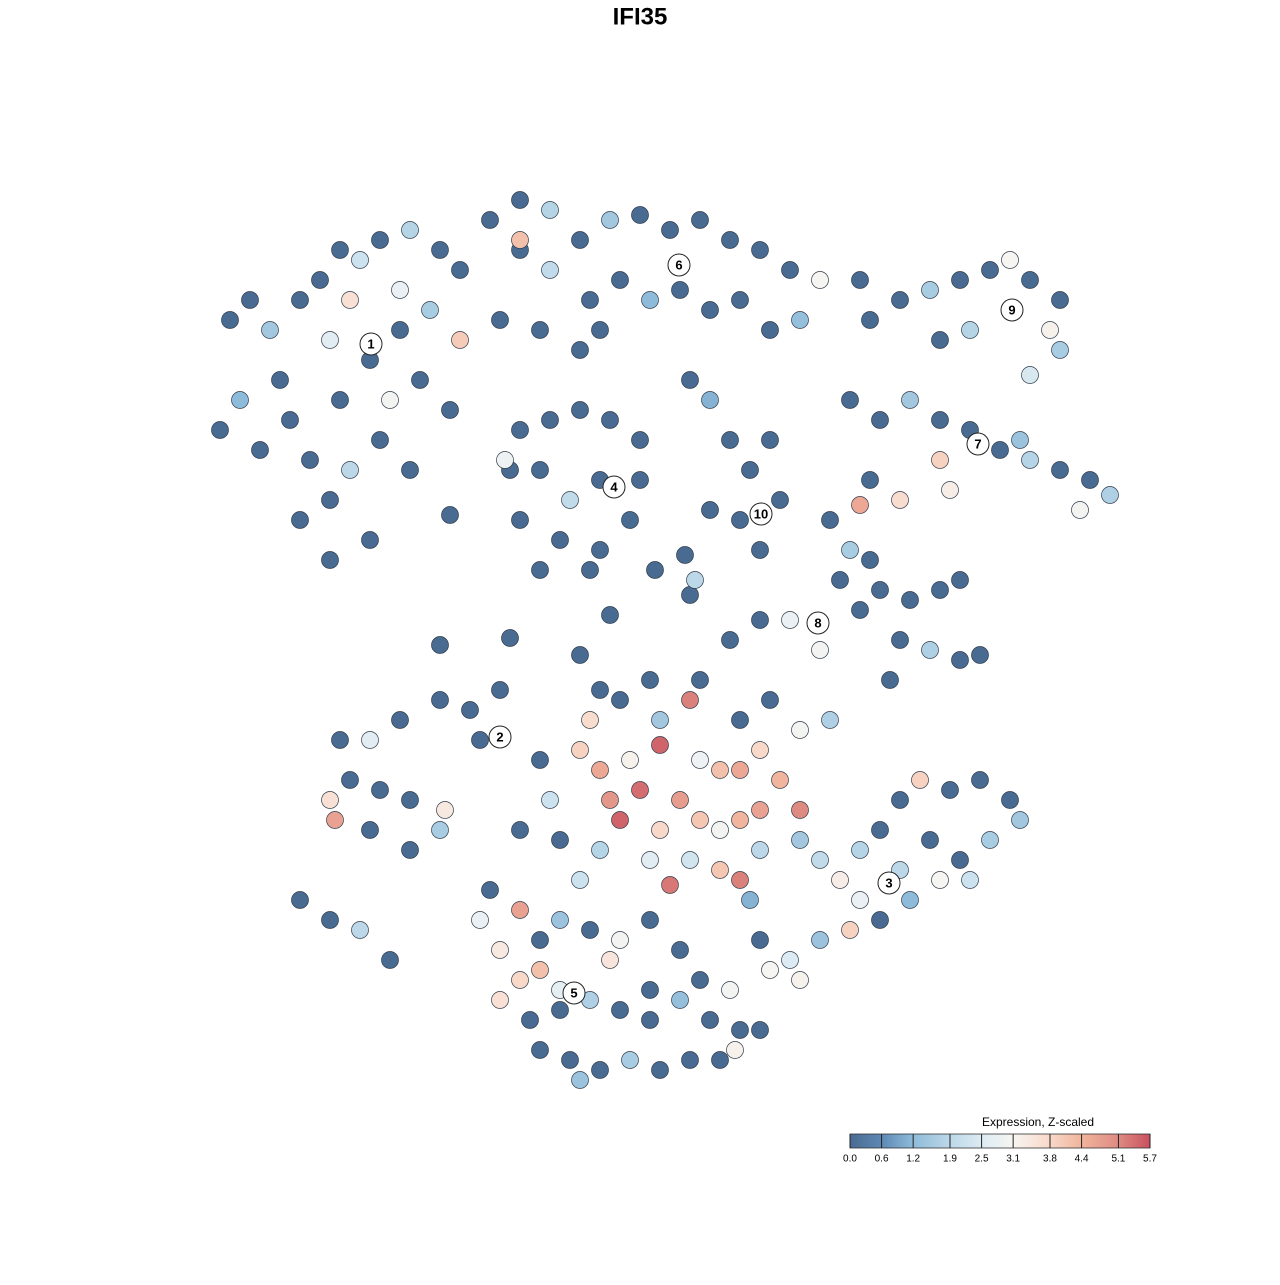 This screenshot has height=1285, width=1280. What do you see at coordinates (950, 1159) in the screenshot?
I see `colorbar-tick-label: 1.9` at bounding box center [950, 1159].